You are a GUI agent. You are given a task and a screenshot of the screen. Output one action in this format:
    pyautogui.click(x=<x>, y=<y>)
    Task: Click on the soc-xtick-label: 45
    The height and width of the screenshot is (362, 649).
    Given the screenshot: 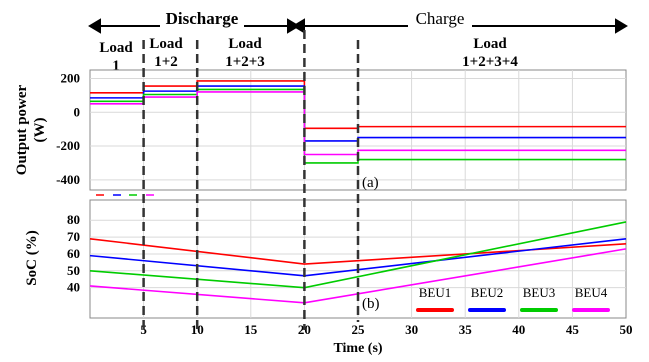 What is the action you would take?
    pyautogui.click(x=573, y=329)
    